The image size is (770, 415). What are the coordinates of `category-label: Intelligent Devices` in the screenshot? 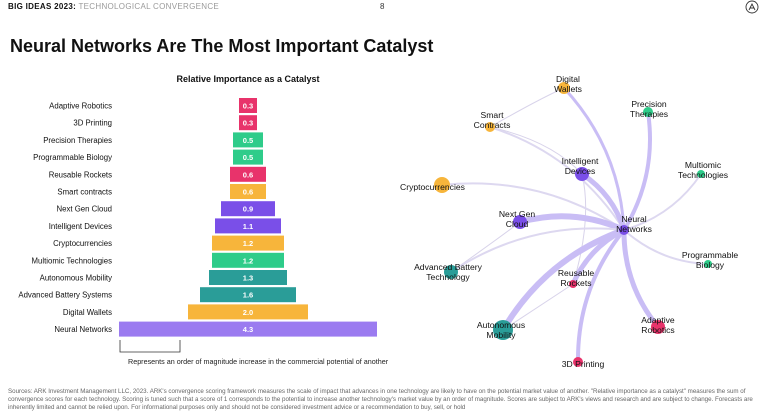 It's located at (80, 226).